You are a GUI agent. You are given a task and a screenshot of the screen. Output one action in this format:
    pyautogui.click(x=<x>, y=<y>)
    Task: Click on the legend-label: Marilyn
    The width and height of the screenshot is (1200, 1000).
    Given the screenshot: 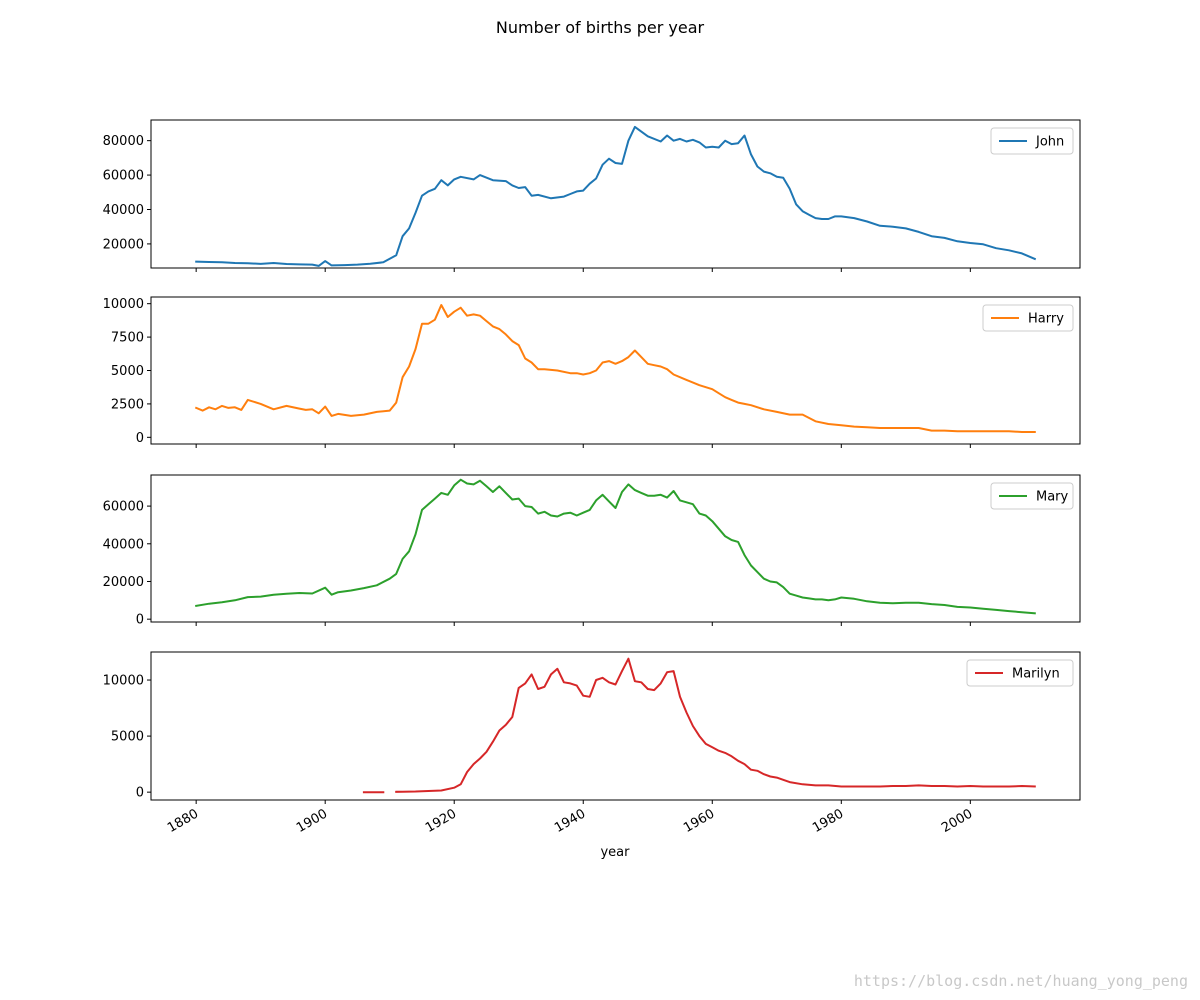 What is the action you would take?
    pyautogui.click(x=1036, y=674)
    